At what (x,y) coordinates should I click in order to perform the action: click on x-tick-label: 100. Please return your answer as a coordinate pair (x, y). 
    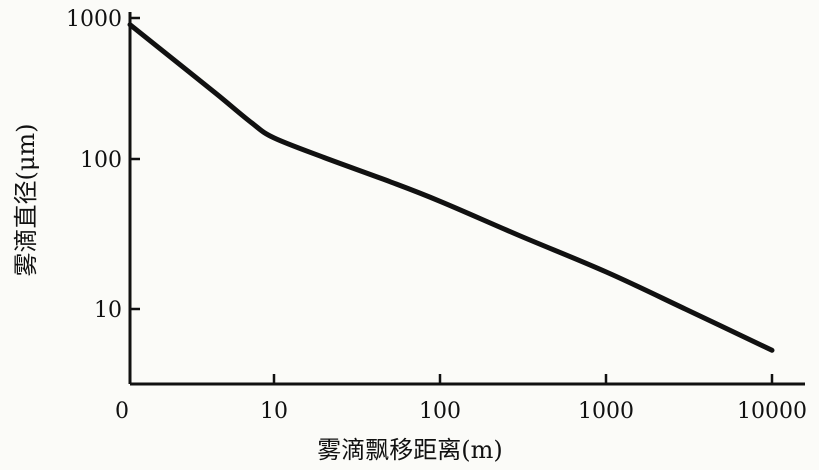
    Looking at the image, I should click on (440, 411).